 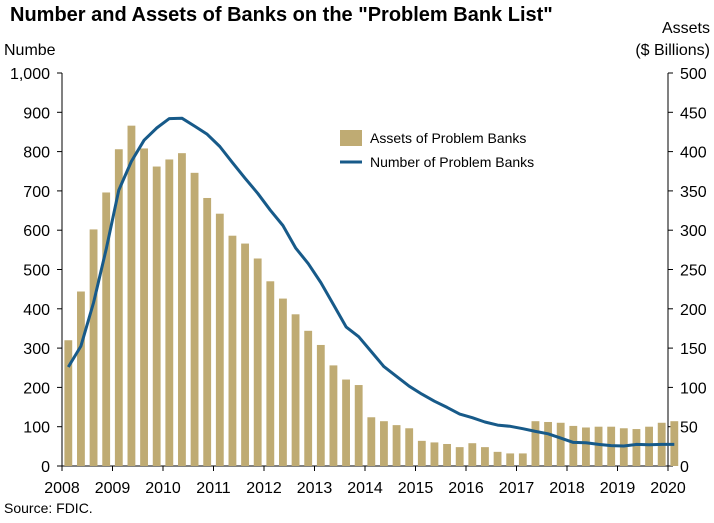 What do you see at coordinates (672, 40) in the screenshot?
I see `y-axis-label-right: Assets ($ Billions)` at bounding box center [672, 40].